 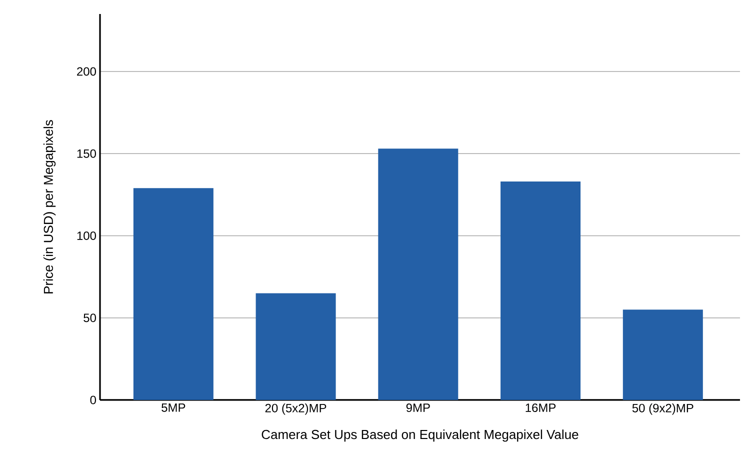 What do you see at coordinates (174, 408) in the screenshot?
I see `x-tick-label: 5MP` at bounding box center [174, 408].